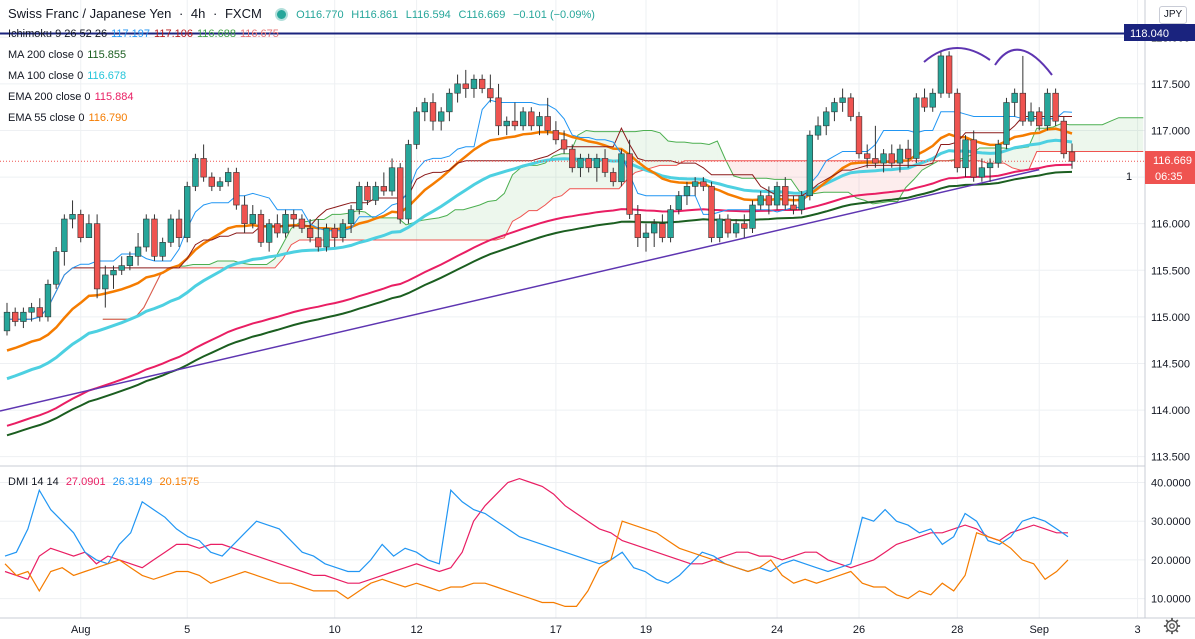 The width and height of the screenshot is (1195, 639). Describe the element at coordinates (131, 34) in the screenshot. I see `indicator-value: 117.197` at that location.